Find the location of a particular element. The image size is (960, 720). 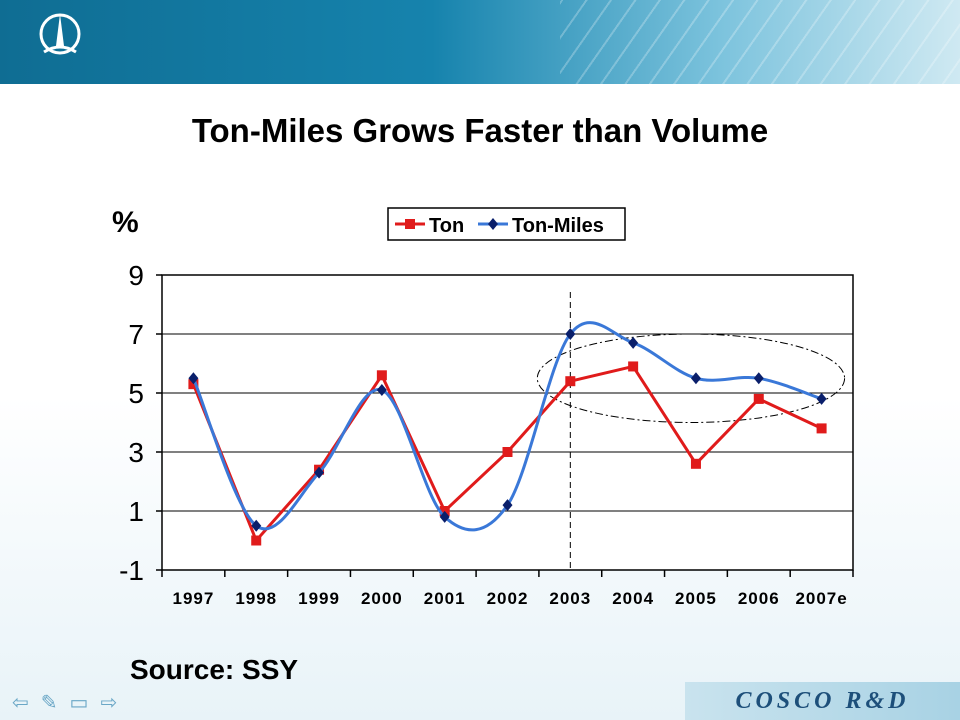

x-tick-label: 1998 is located at coordinates (256, 598).